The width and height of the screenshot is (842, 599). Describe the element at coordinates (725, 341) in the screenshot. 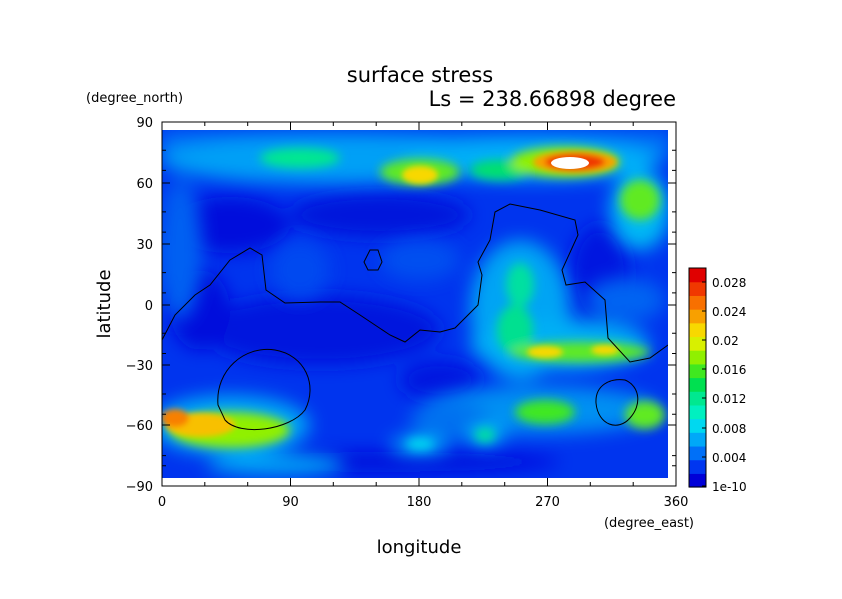

I see `colorbar-label: 0.02` at that location.